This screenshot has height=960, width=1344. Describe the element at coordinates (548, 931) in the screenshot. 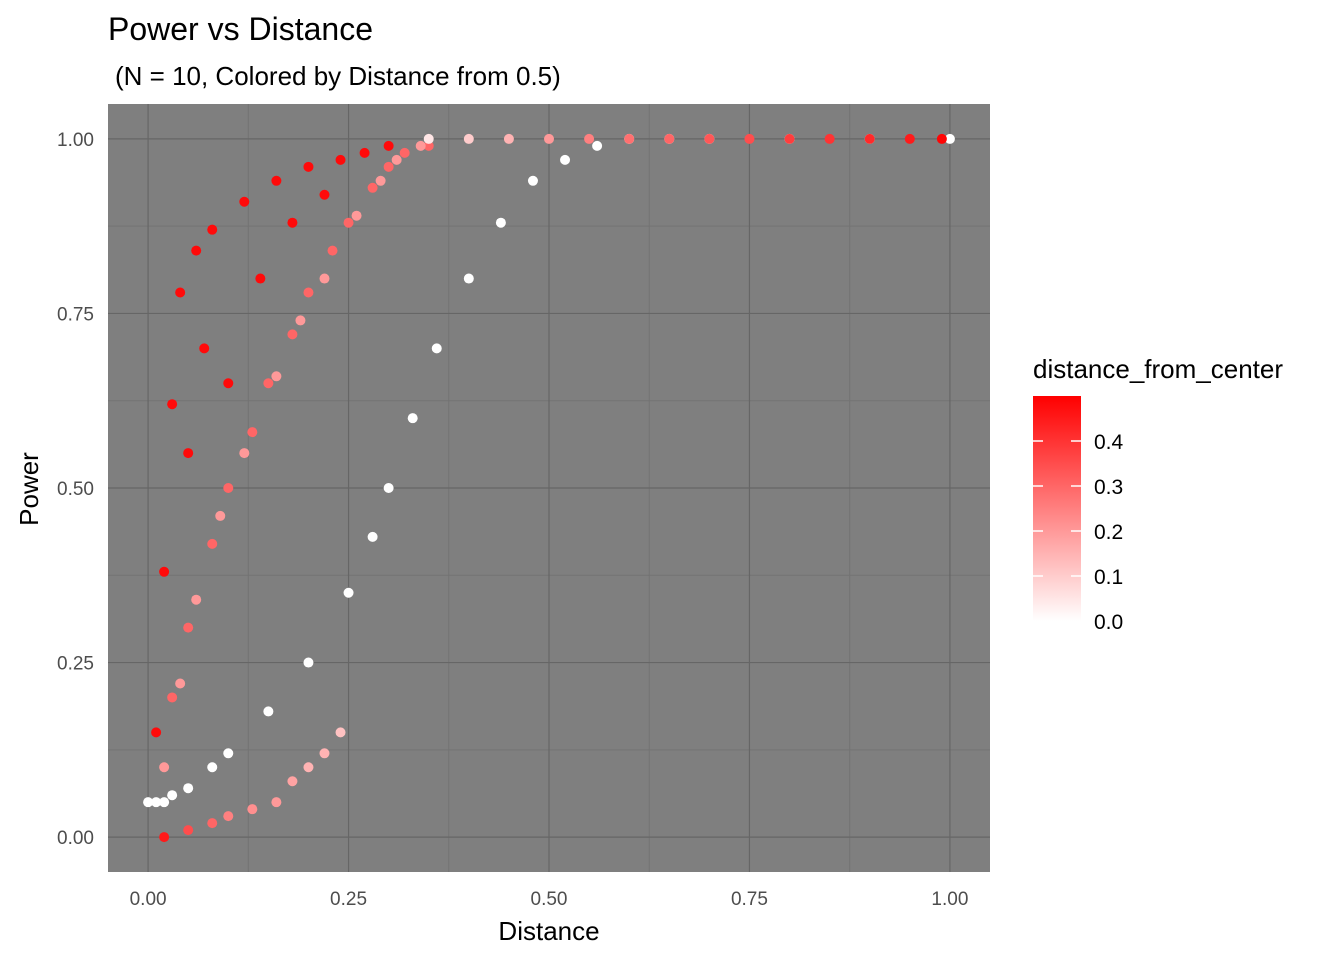

I see `x-axis-title: Distance` at that location.